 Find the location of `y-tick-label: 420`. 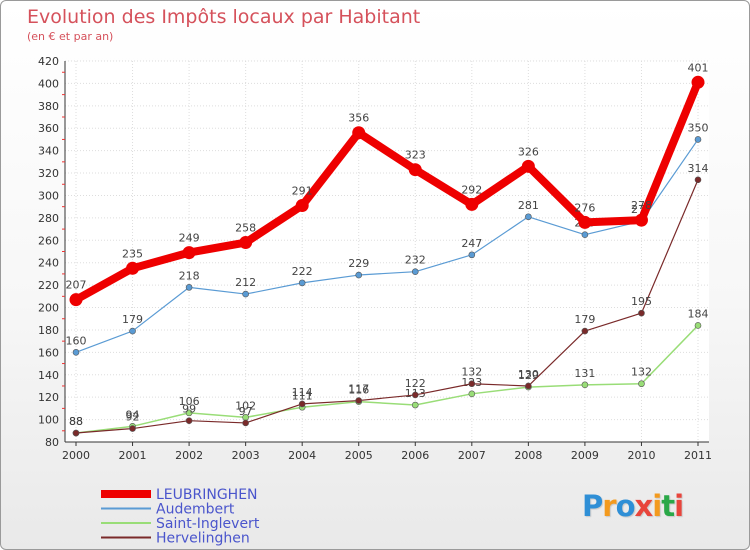

y-tick-label: 420 is located at coordinates (48, 61).